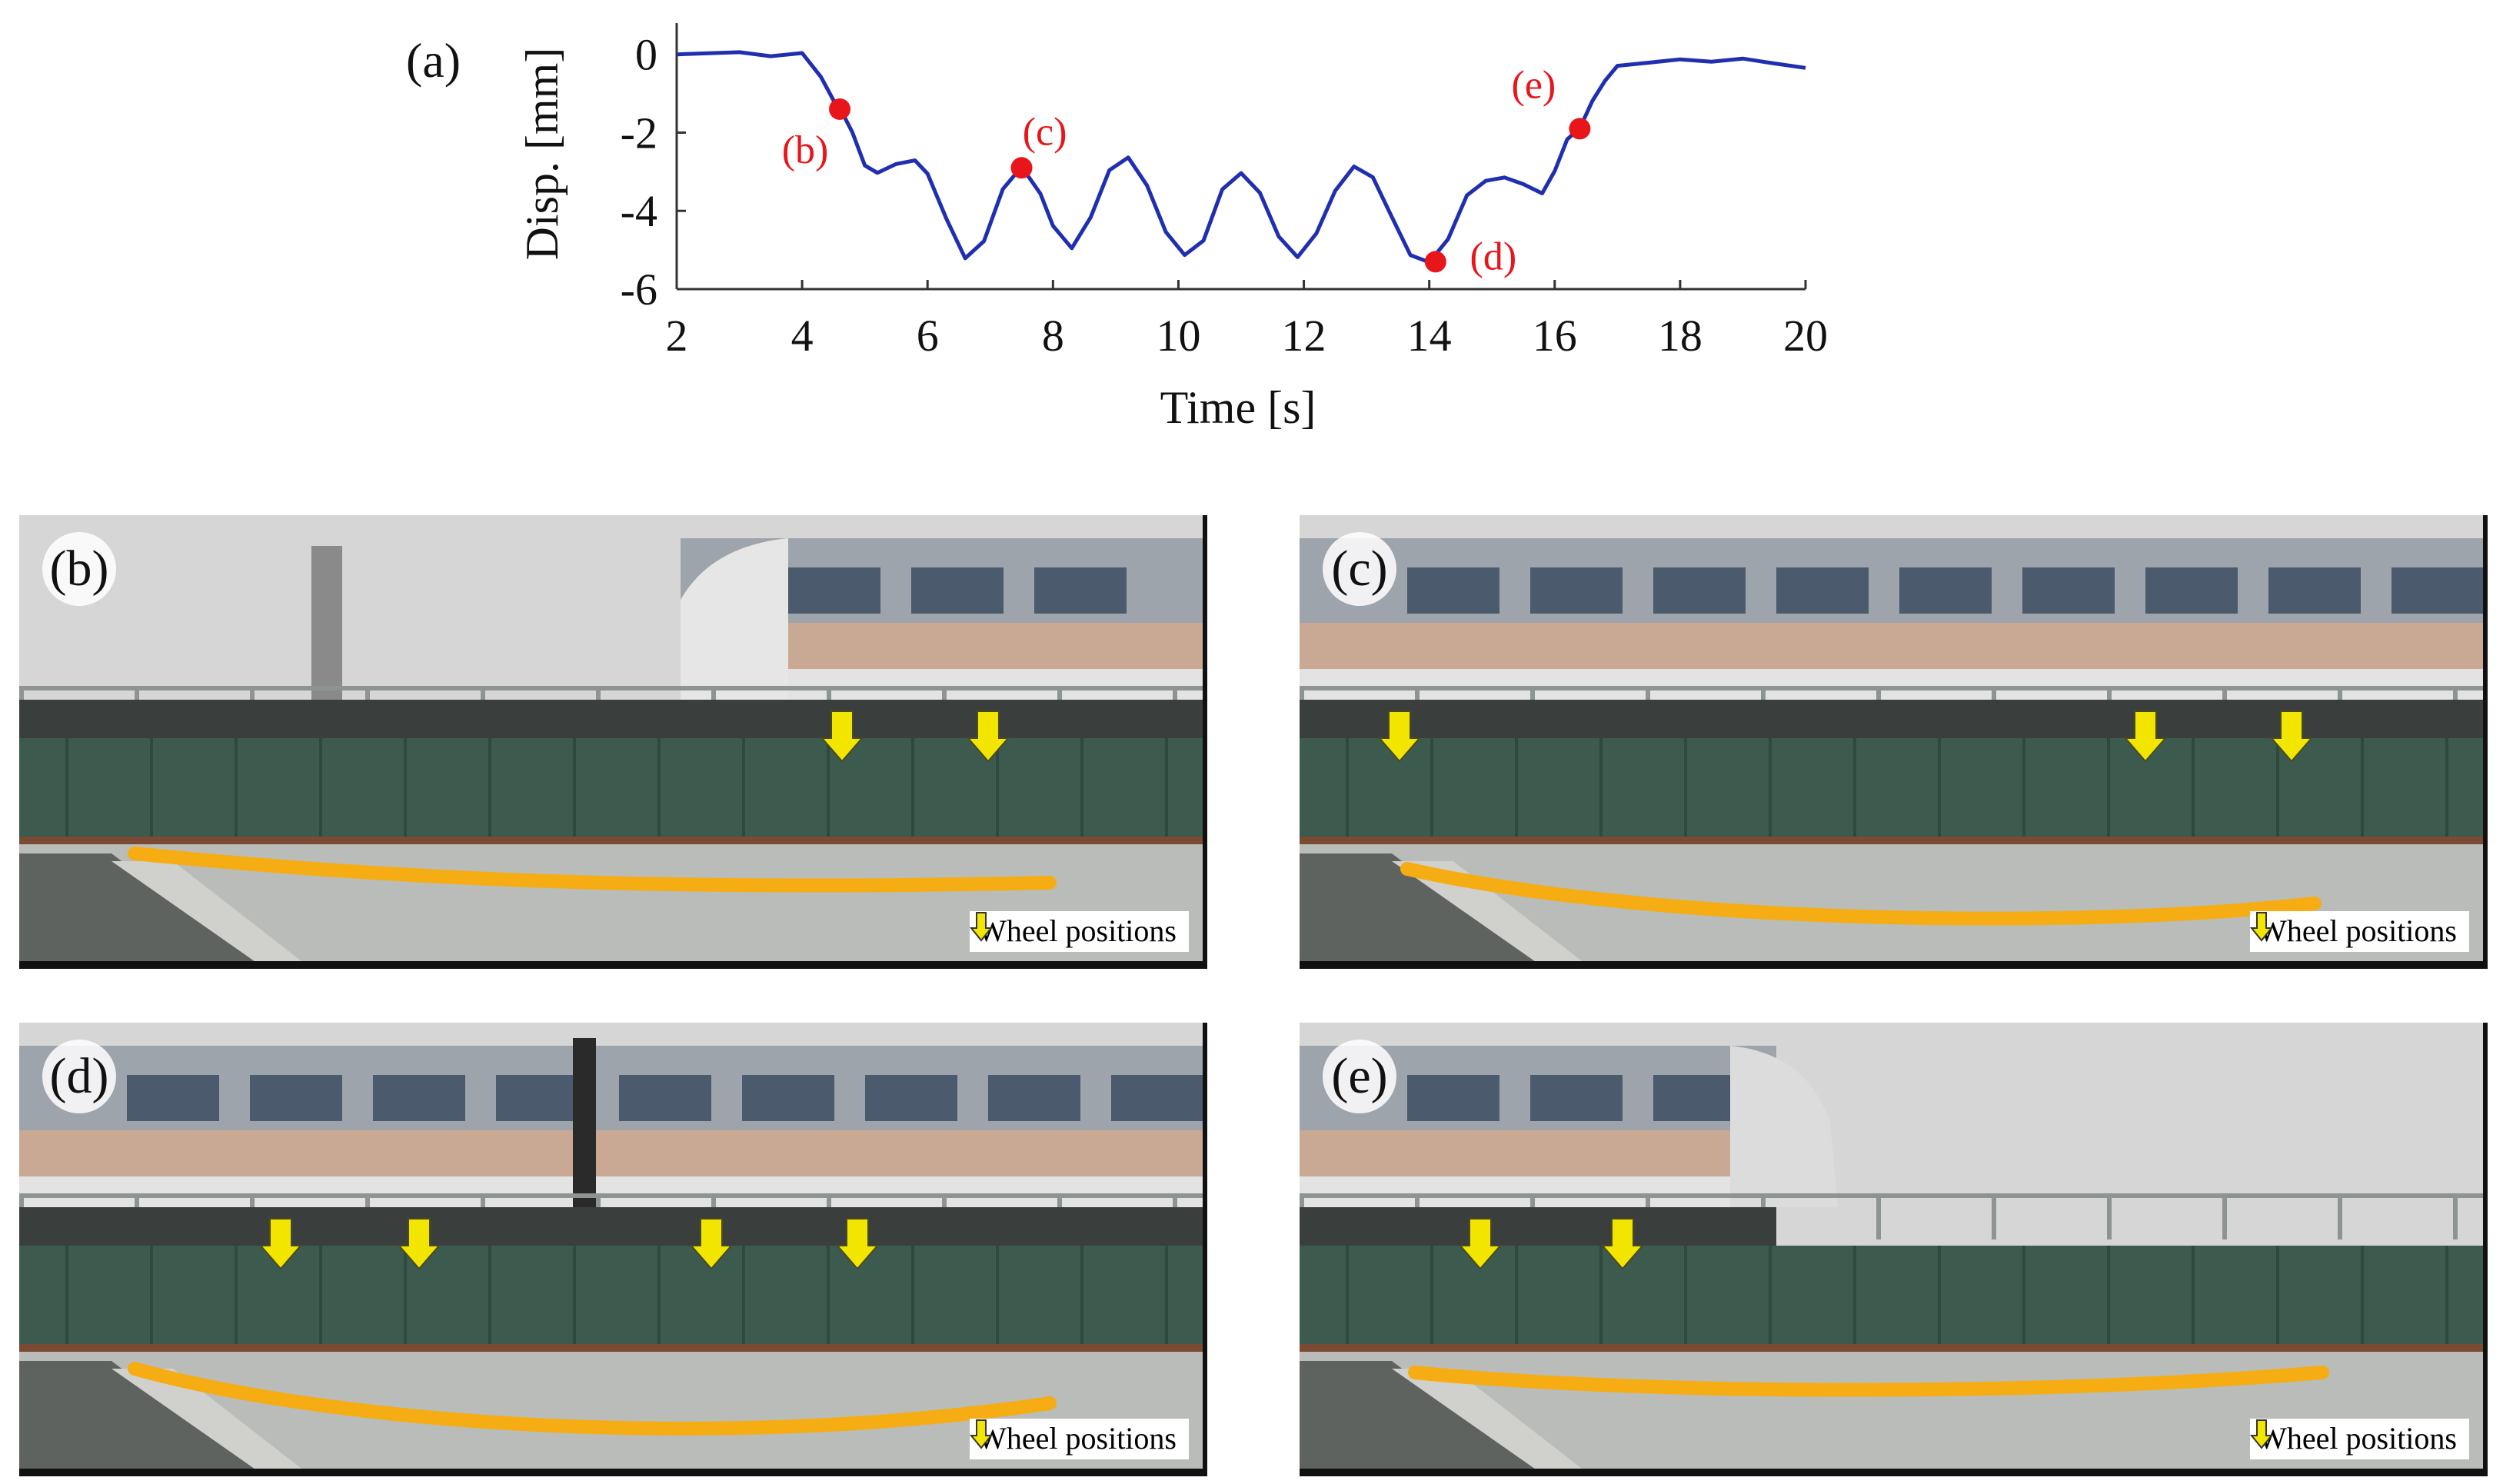 The width and height of the screenshot is (2503, 1484). I want to click on bridge-scene-d, so click(611, 1246).